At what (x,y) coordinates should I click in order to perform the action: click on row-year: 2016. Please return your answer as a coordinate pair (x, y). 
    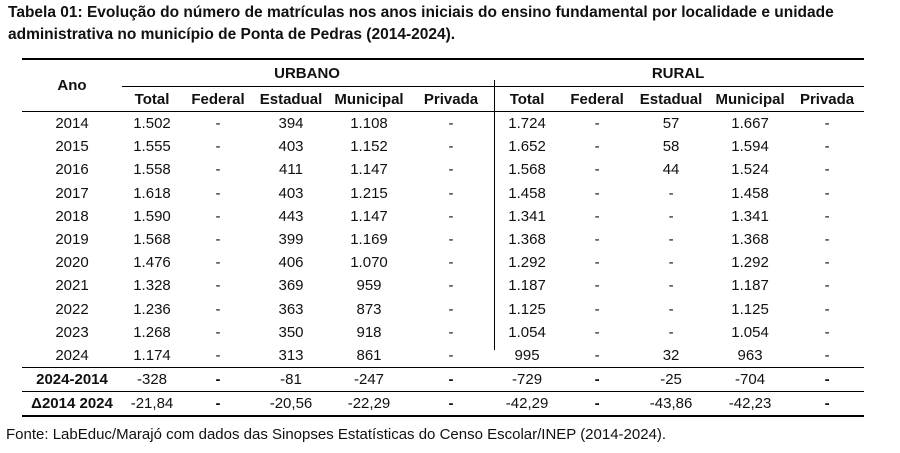
    Looking at the image, I should click on (72, 170).